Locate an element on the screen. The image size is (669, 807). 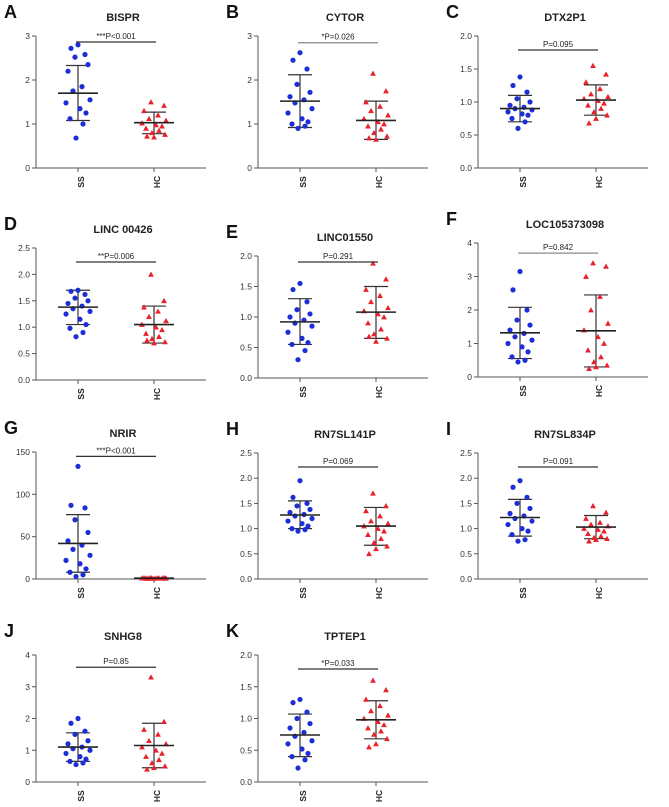
panel-title: CYTOR is located at coordinates (345, 18).